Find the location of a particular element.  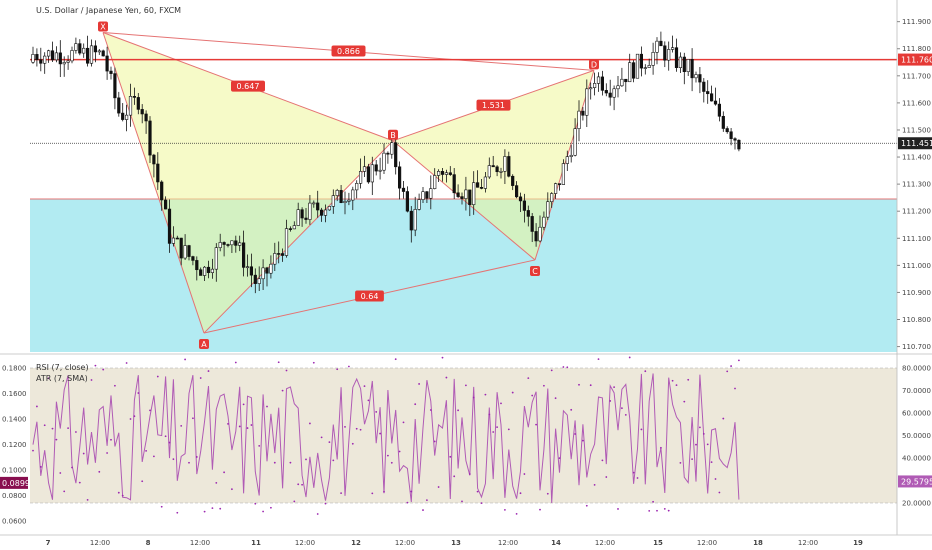

pattern-point-label: A is located at coordinates (204, 344).